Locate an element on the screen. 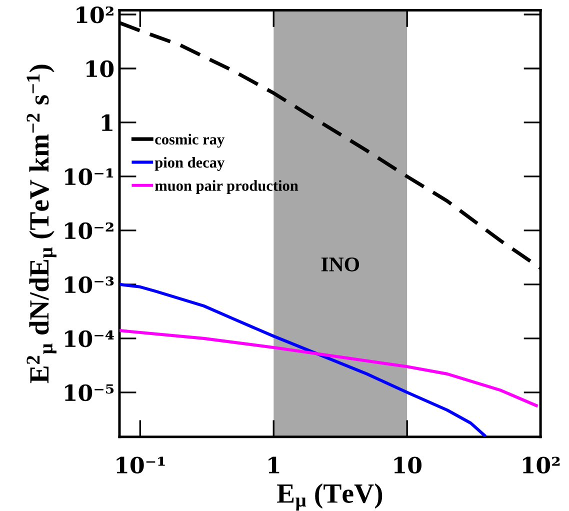  y-tick-label: 10⁻³ is located at coordinates (89, 285).